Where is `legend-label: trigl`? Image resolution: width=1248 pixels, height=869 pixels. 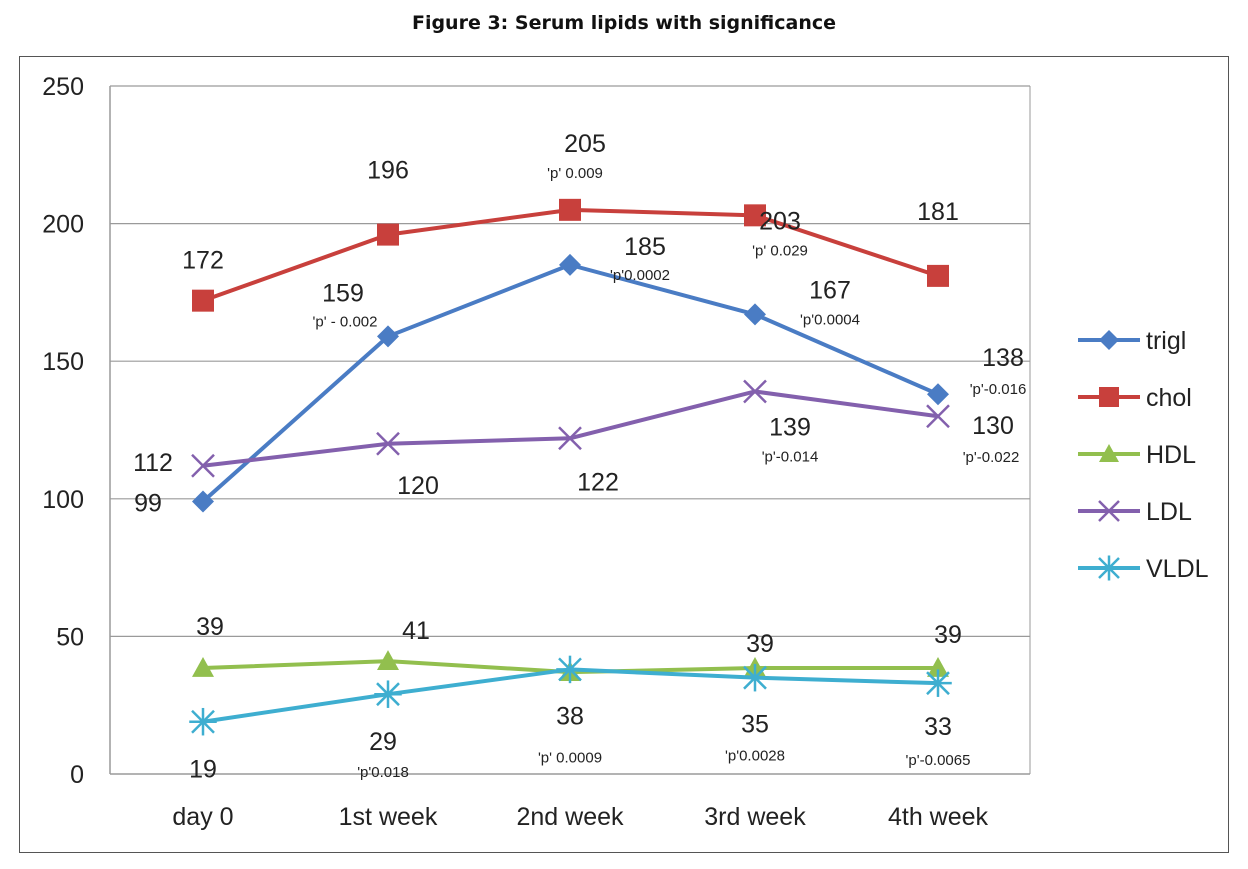 legend-label: trigl is located at coordinates (1166, 341).